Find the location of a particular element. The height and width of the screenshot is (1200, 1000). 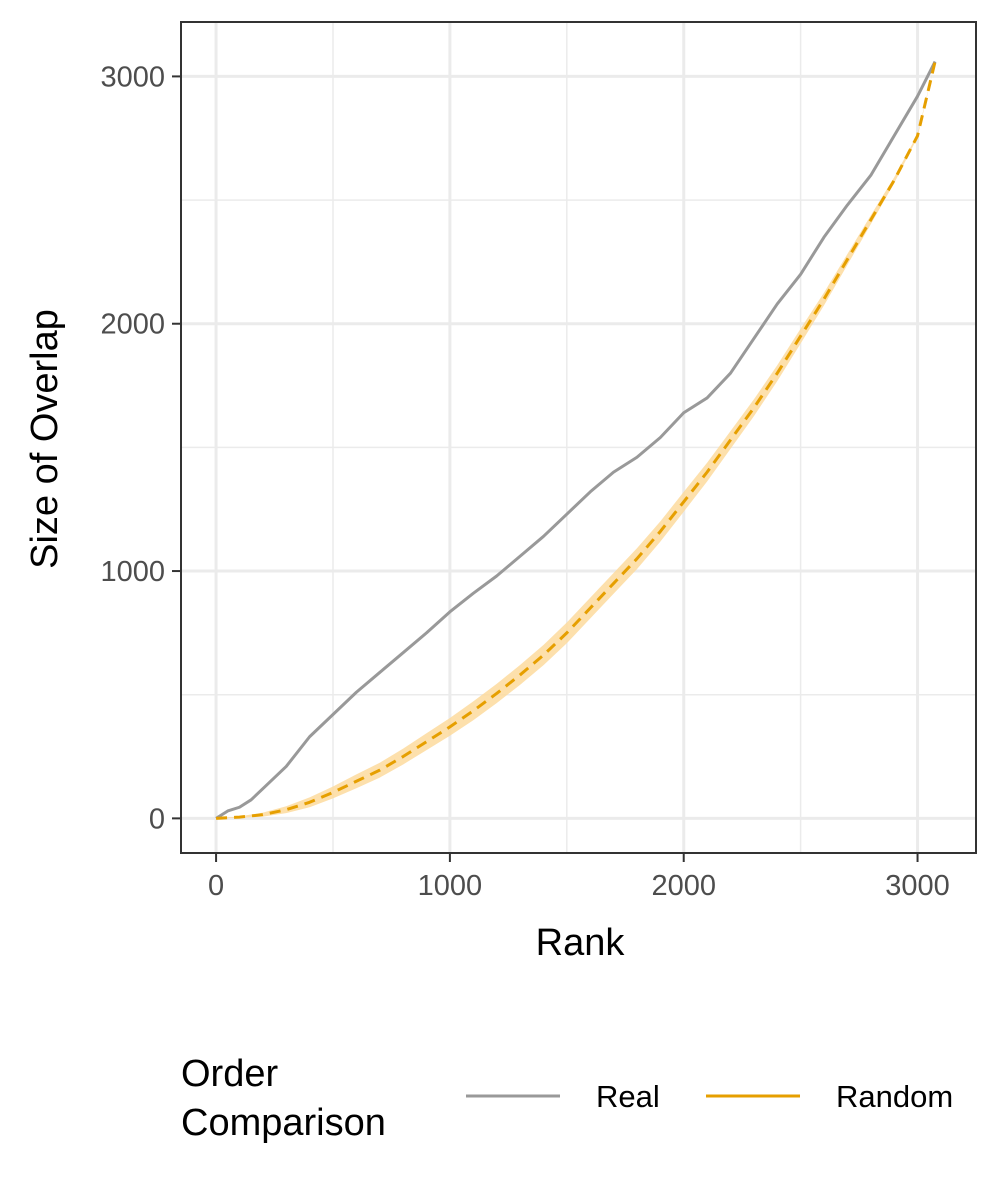

x-axis-title: Rank is located at coordinates (581, 943).